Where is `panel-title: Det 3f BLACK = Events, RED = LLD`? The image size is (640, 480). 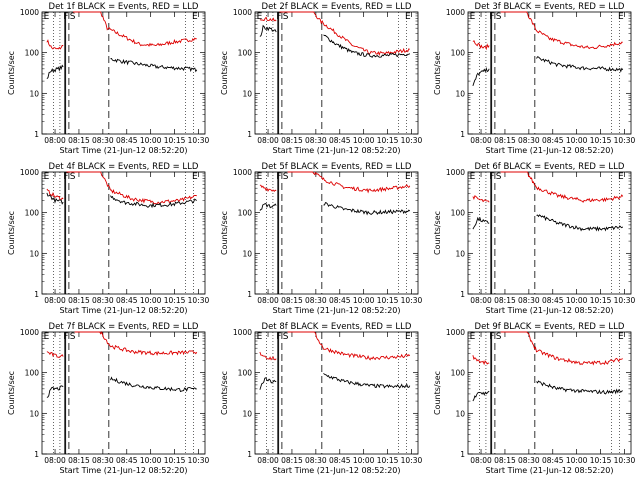 panel-title: Det 3f BLACK = Events, RED = LLD is located at coordinates (550, 7).